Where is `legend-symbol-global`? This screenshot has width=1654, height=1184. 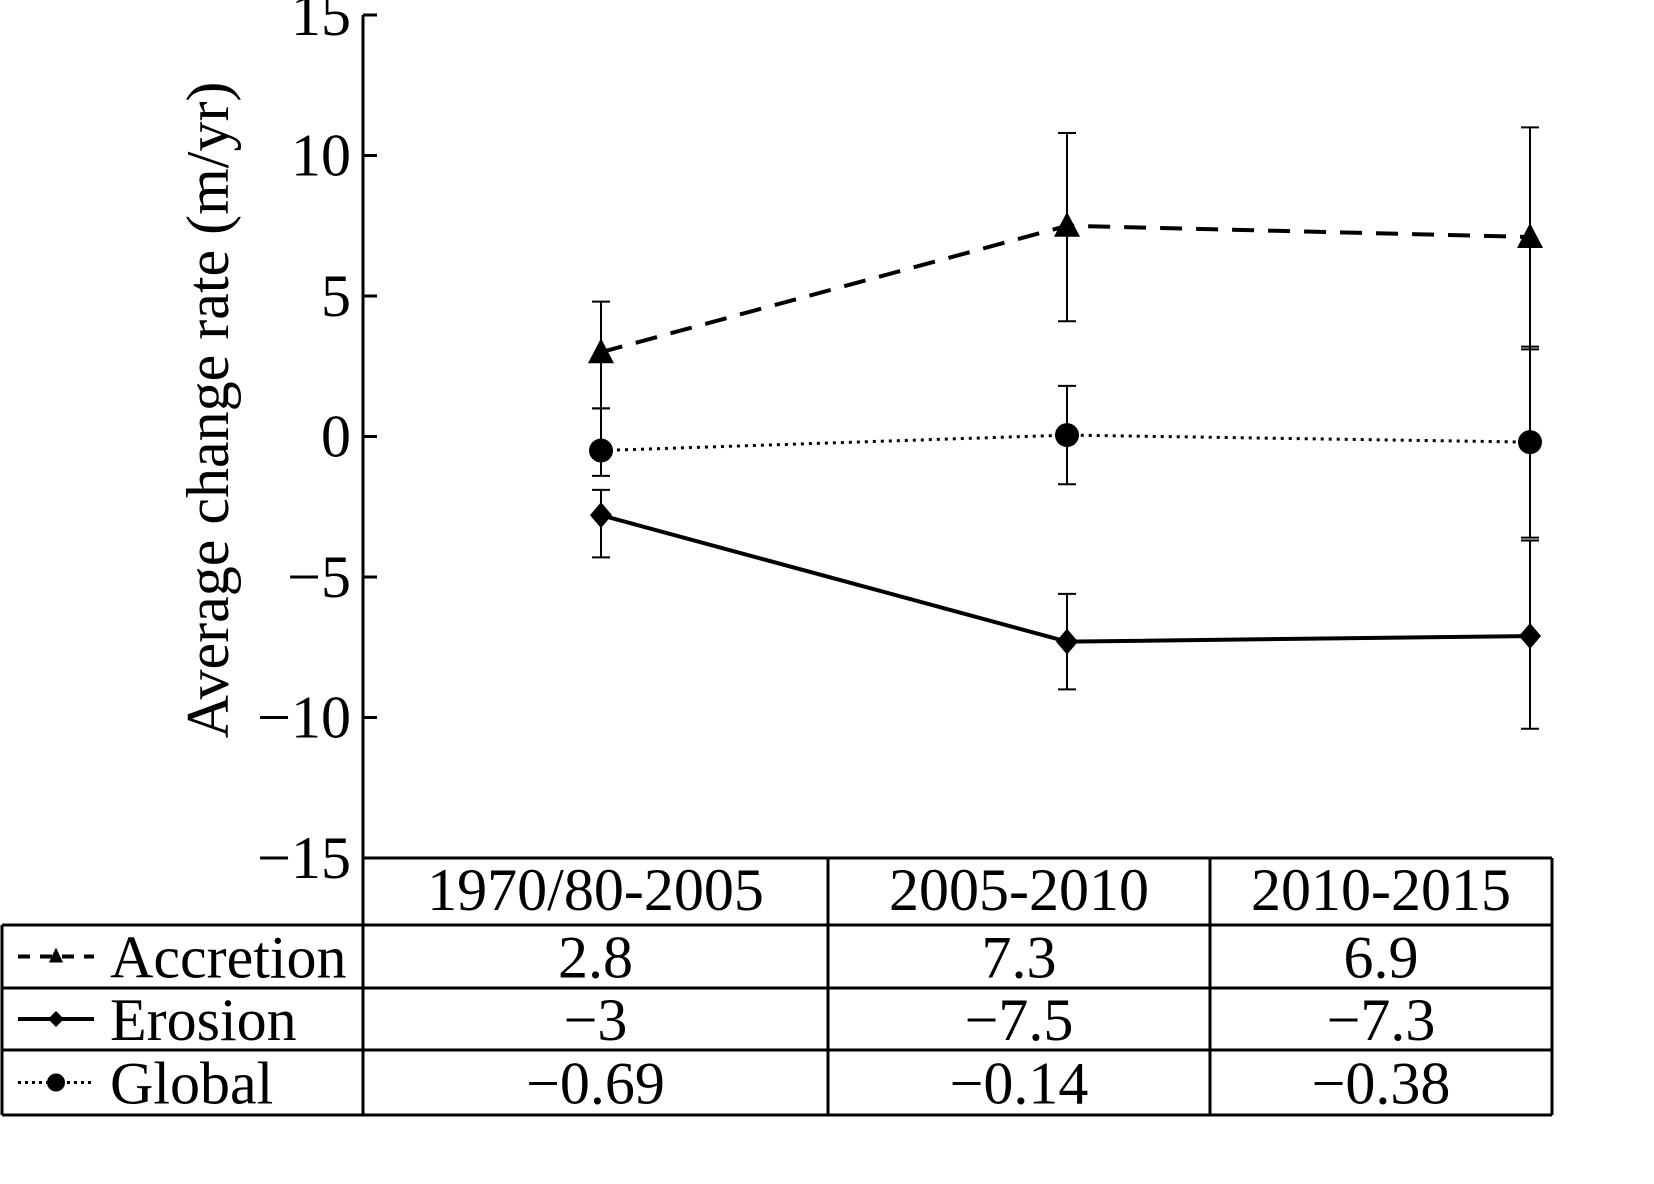
legend-symbol-global is located at coordinates (56, 1082).